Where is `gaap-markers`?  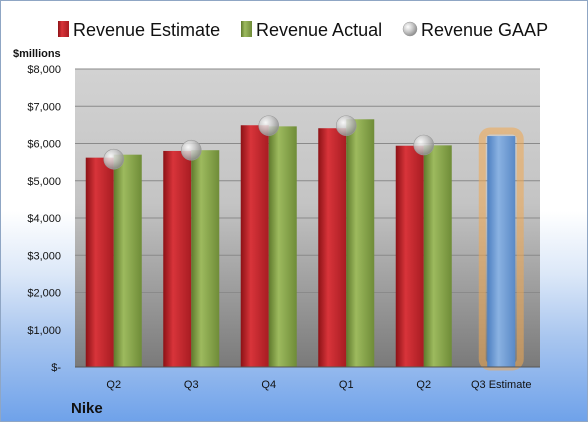
gaap-markers is located at coordinates (269, 142).